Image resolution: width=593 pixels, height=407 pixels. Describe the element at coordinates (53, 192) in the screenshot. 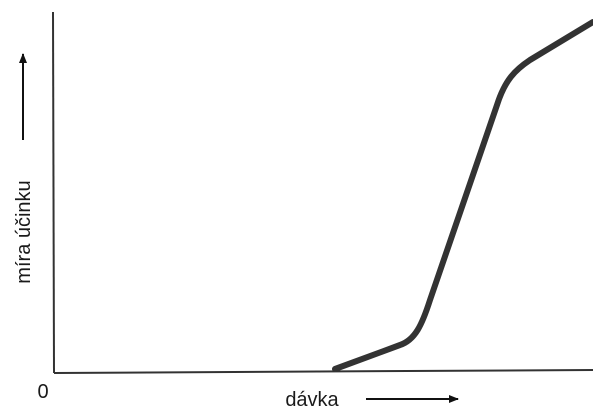

I see `y-axis` at that location.